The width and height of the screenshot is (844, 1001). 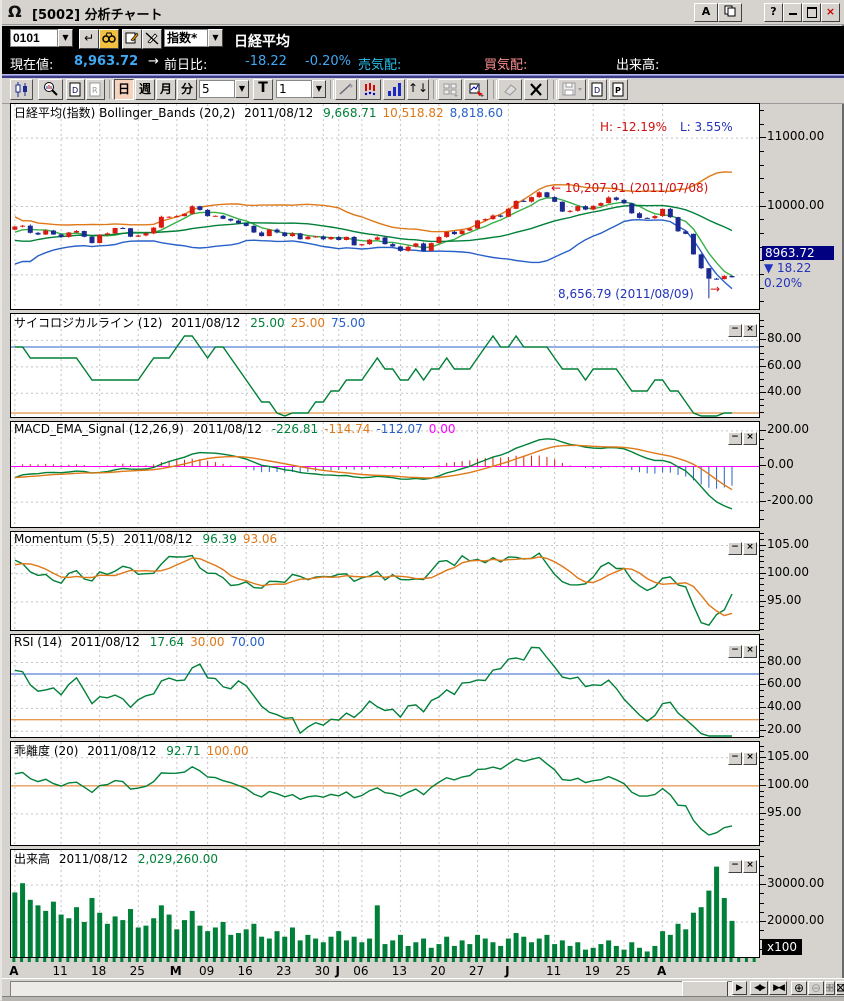 I want to click on shrink-bars-button: ▶◀, so click(x=778, y=988).